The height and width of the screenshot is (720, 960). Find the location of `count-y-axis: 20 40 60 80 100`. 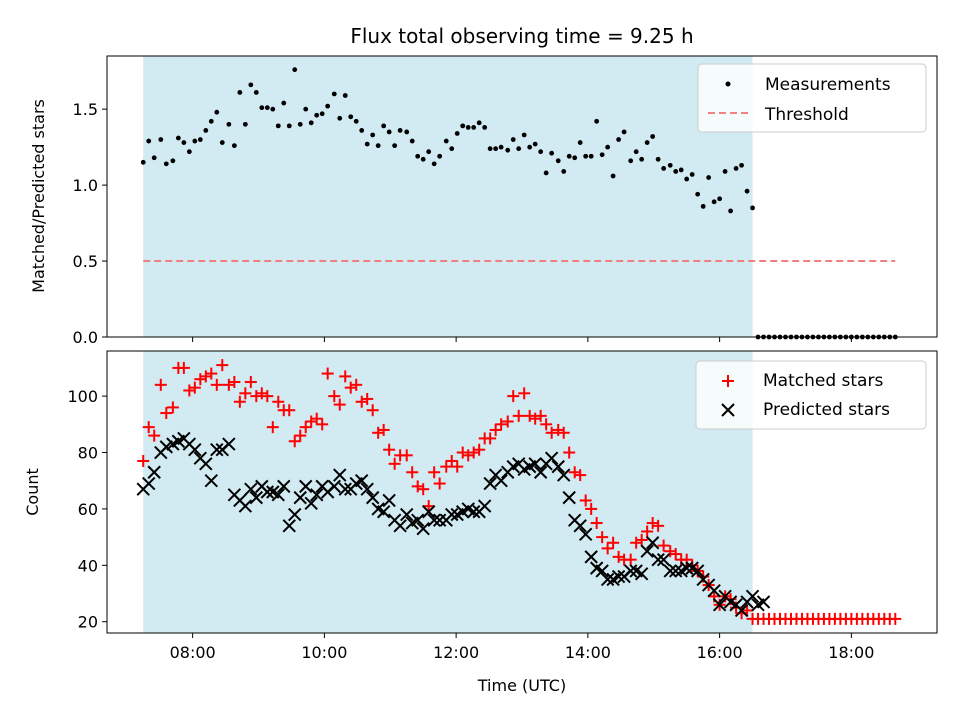

count-y-axis: 20 40 60 80 100 is located at coordinates (87, 509).